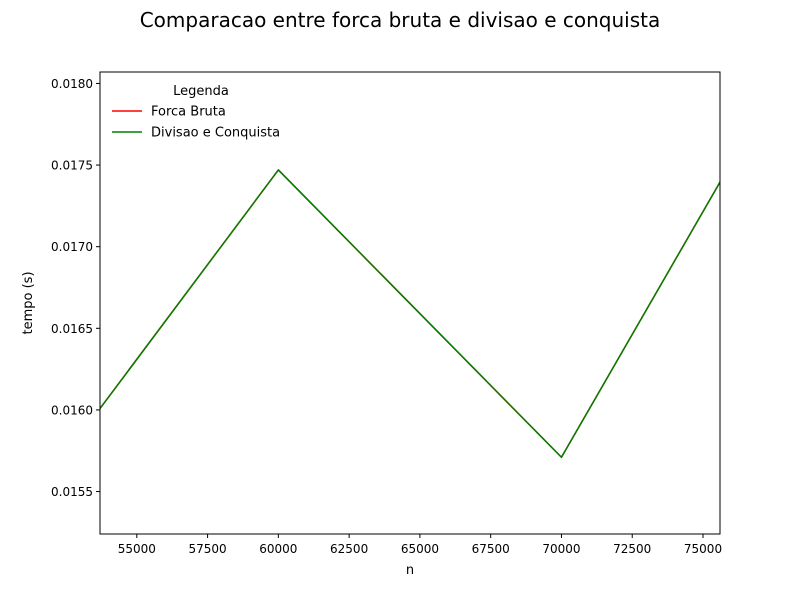  Describe the element at coordinates (561, 549) in the screenshot. I see `x-tick-label: 70000` at that location.